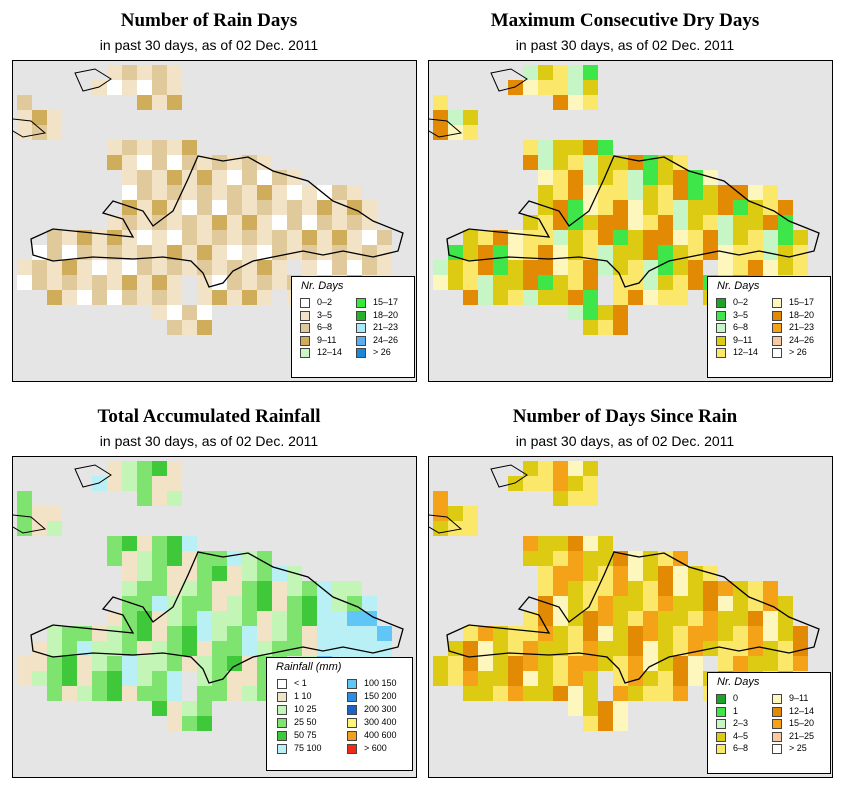 Image resolution: width=853 pixels, height=793 pixels. Describe the element at coordinates (736, 698) in the screenshot. I see `legend-label: 0` at that location.